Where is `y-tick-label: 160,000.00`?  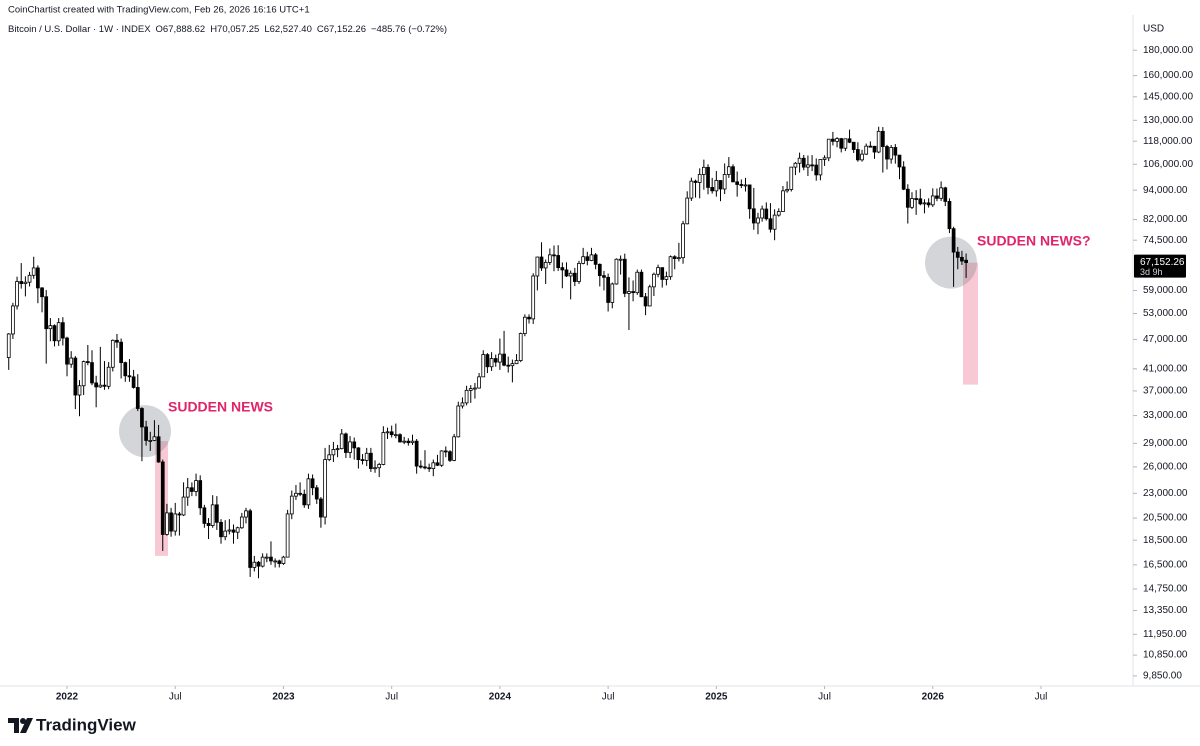
y-tick-label: 160,000.00 is located at coordinates (1168, 75).